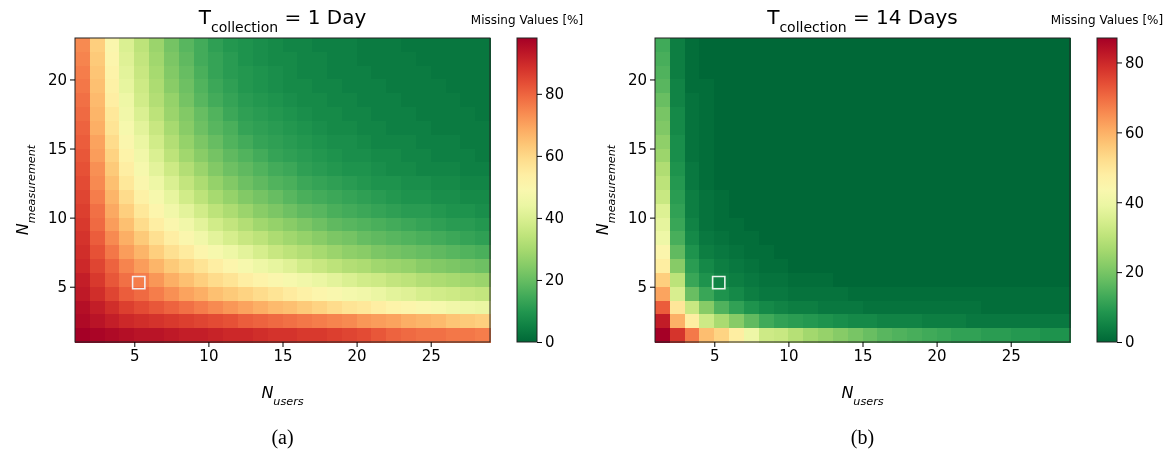  I want to click on chart-title: T$_{collection}$ = 1 Day, so click(282, 20).